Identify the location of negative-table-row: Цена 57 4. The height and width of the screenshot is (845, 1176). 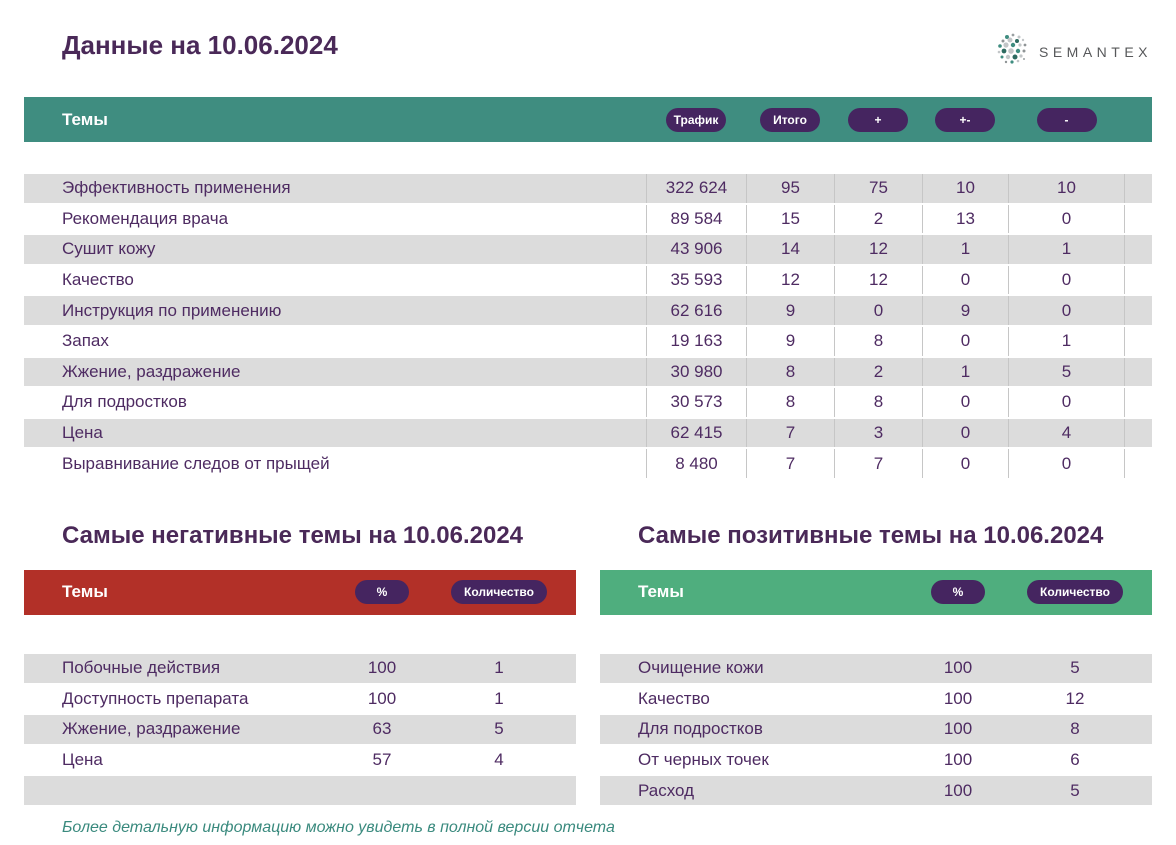
(300, 761).